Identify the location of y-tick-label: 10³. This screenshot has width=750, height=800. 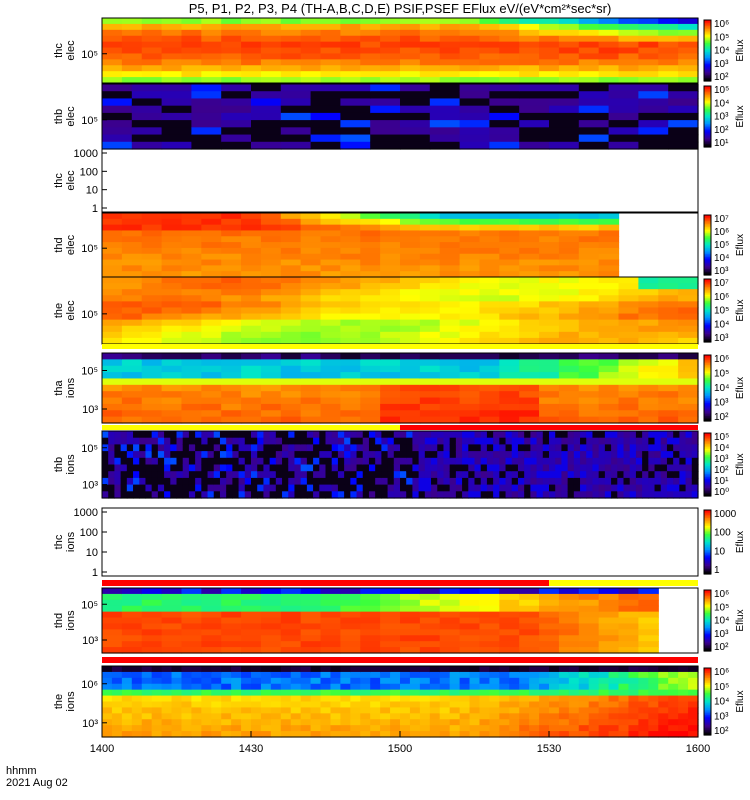
(90, 486).